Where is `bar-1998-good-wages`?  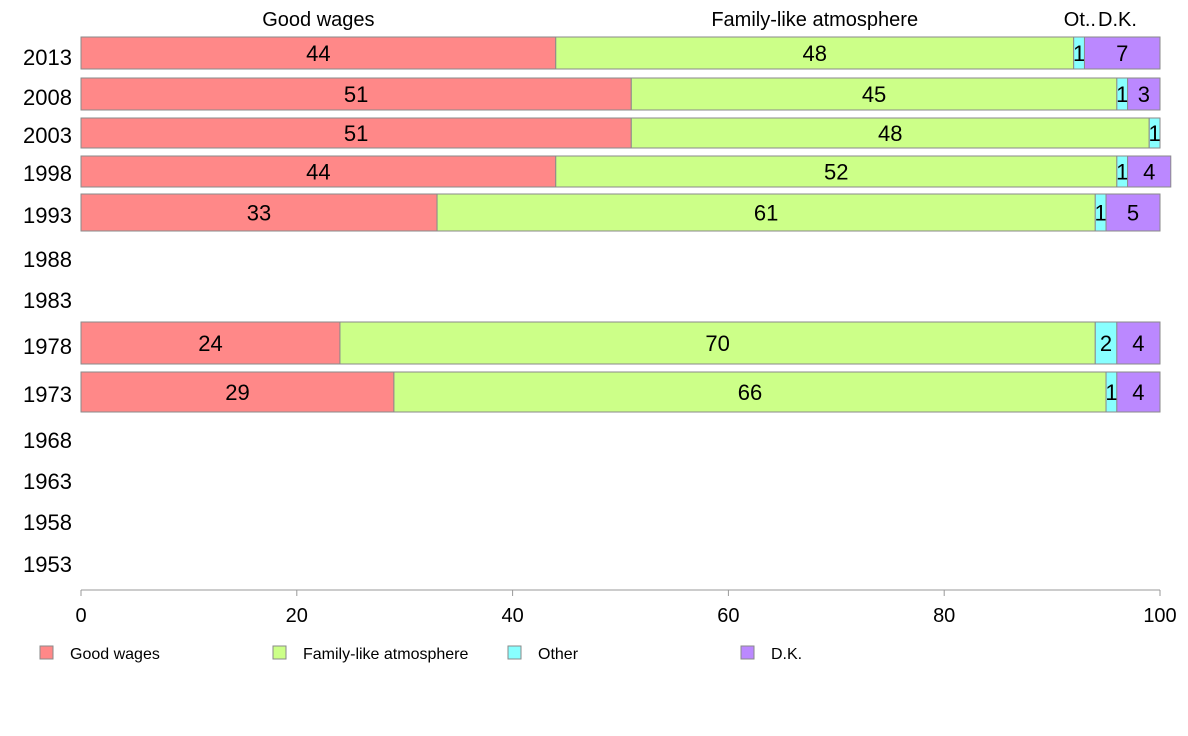
bar-1998-good-wages is located at coordinates (318, 171).